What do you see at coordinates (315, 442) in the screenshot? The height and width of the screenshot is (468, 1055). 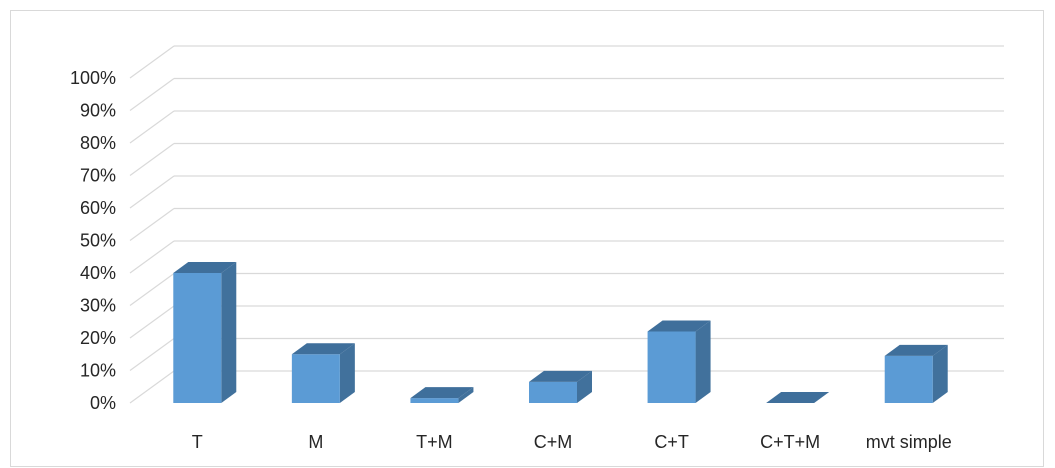 I see `x-category-label: M` at bounding box center [315, 442].